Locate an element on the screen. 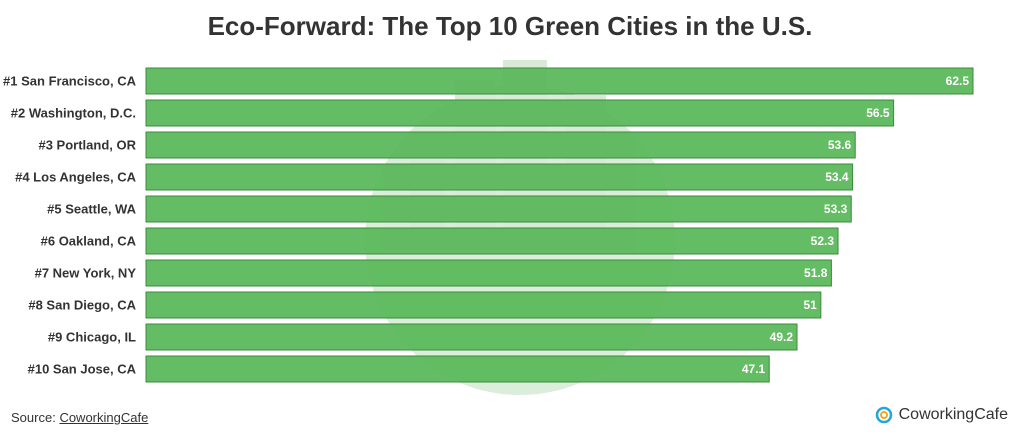  data-label: 51.8 is located at coordinates (816, 273).